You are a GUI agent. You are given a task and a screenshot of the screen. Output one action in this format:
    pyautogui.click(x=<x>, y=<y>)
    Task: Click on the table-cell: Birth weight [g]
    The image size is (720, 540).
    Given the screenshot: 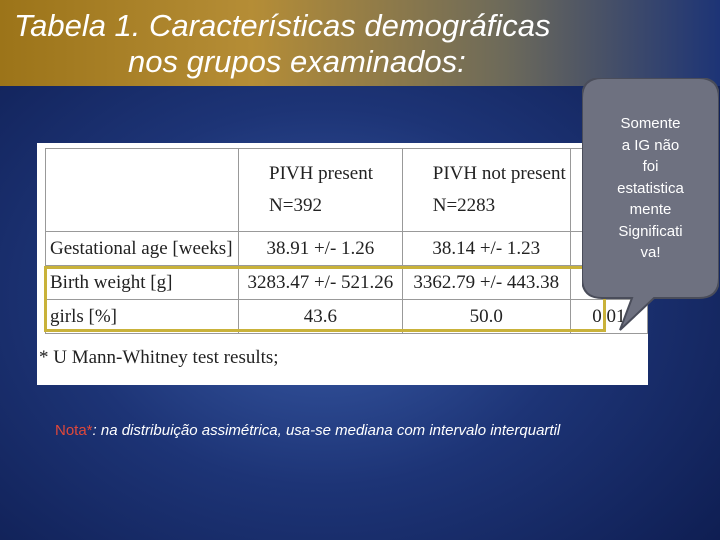 What is the action you would take?
    pyautogui.click(x=142, y=282)
    